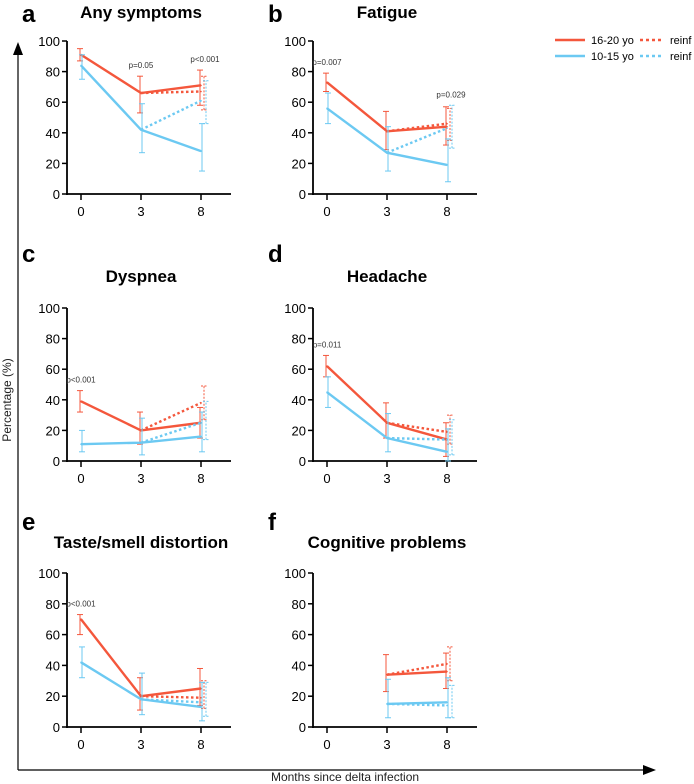  I want to click on y-tick-label: 60, so click(299, 369).